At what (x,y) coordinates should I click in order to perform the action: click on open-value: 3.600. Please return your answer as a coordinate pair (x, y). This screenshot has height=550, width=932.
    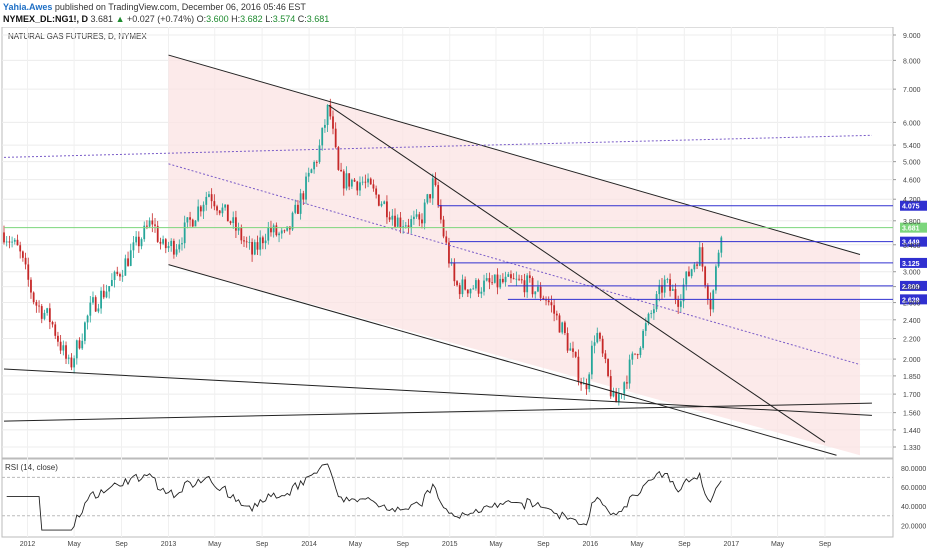
    Looking at the image, I should click on (217, 19).